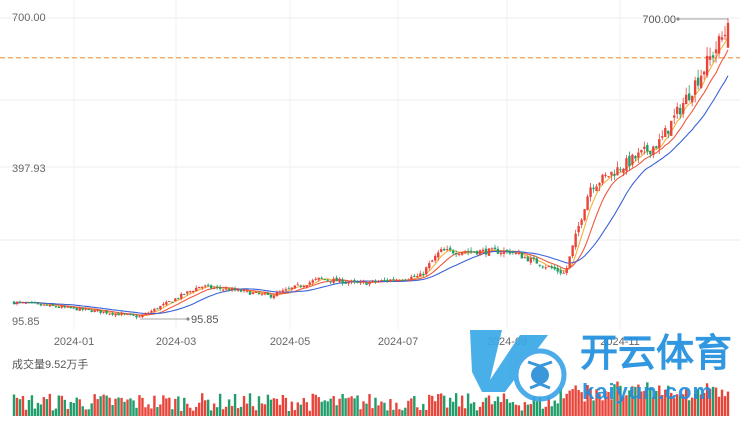 This screenshot has width=750, height=430. I want to click on volume-bars, so click(371, 398).